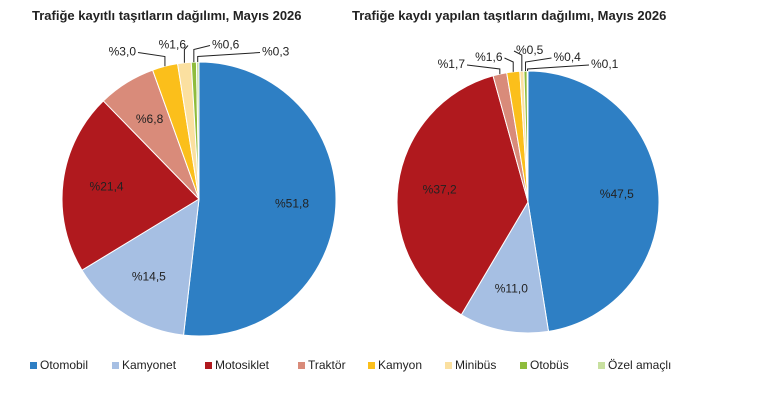  I want to click on legend-label: Minibüs, so click(475, 365).